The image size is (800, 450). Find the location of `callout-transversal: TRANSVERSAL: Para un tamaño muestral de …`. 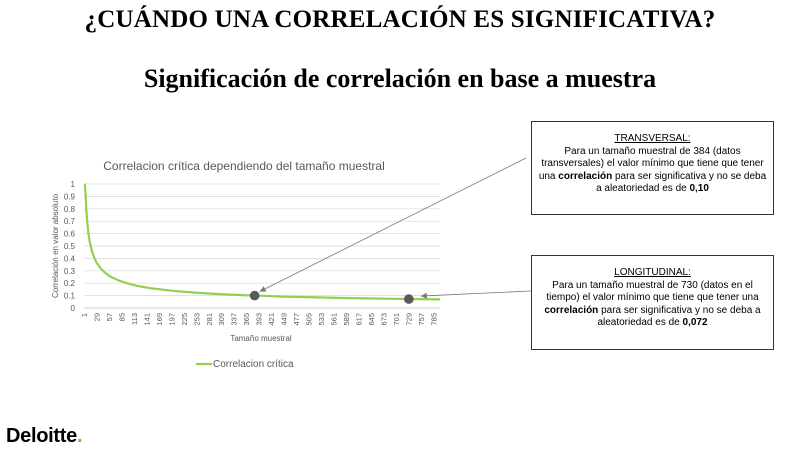

callout-transversal: TRANSVERSAL: Para un tamaño muestral de … is located at coordinates (652, 168).